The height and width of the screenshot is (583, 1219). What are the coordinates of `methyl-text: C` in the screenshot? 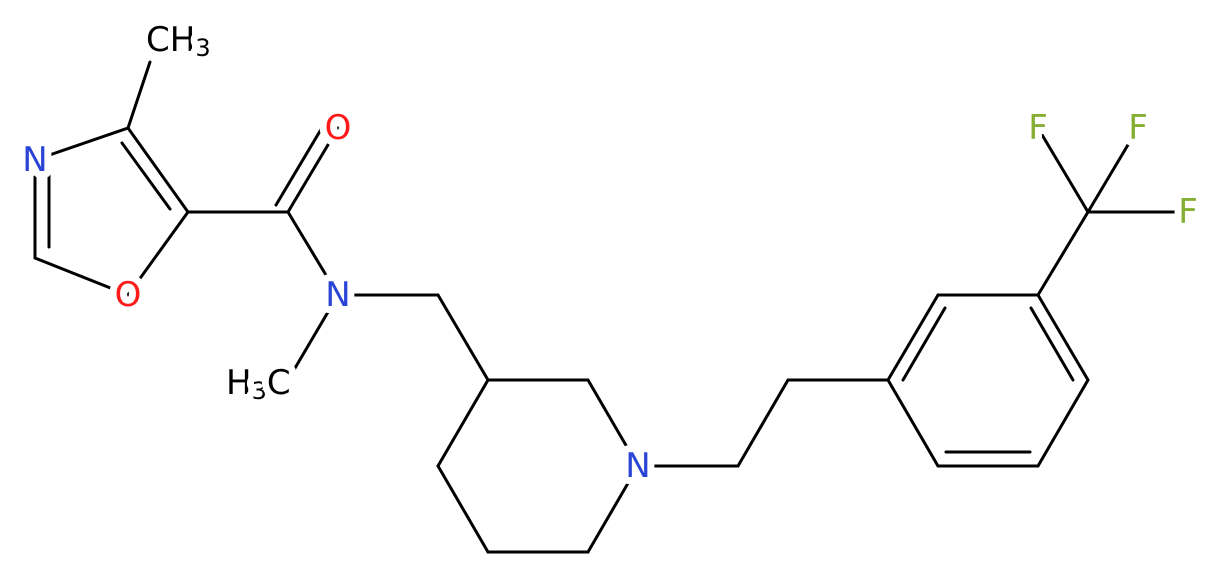 It's located at (279, 383).